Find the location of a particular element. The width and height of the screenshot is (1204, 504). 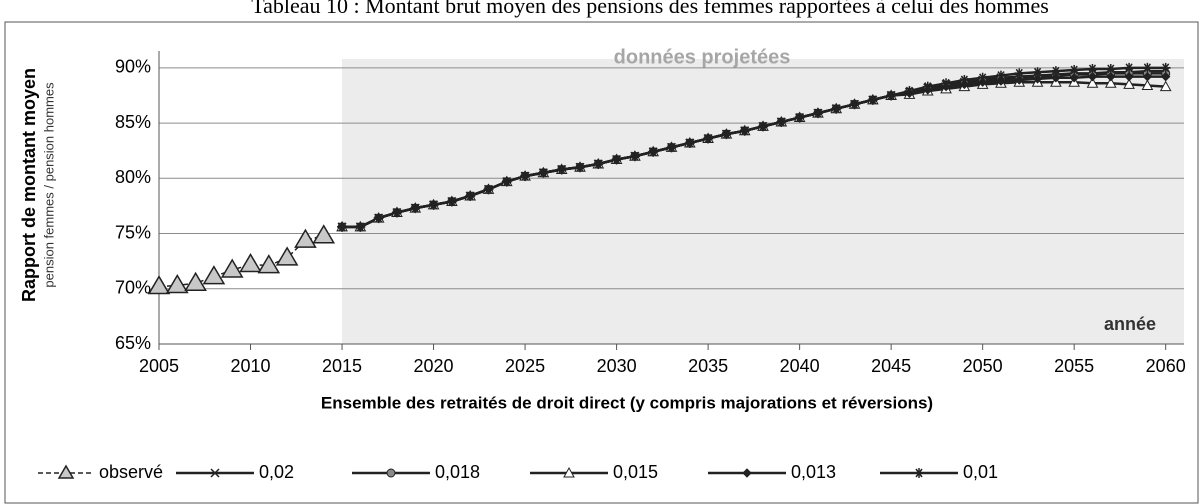

x-tick-label: 2060 is located at coordinates (1166, 366).